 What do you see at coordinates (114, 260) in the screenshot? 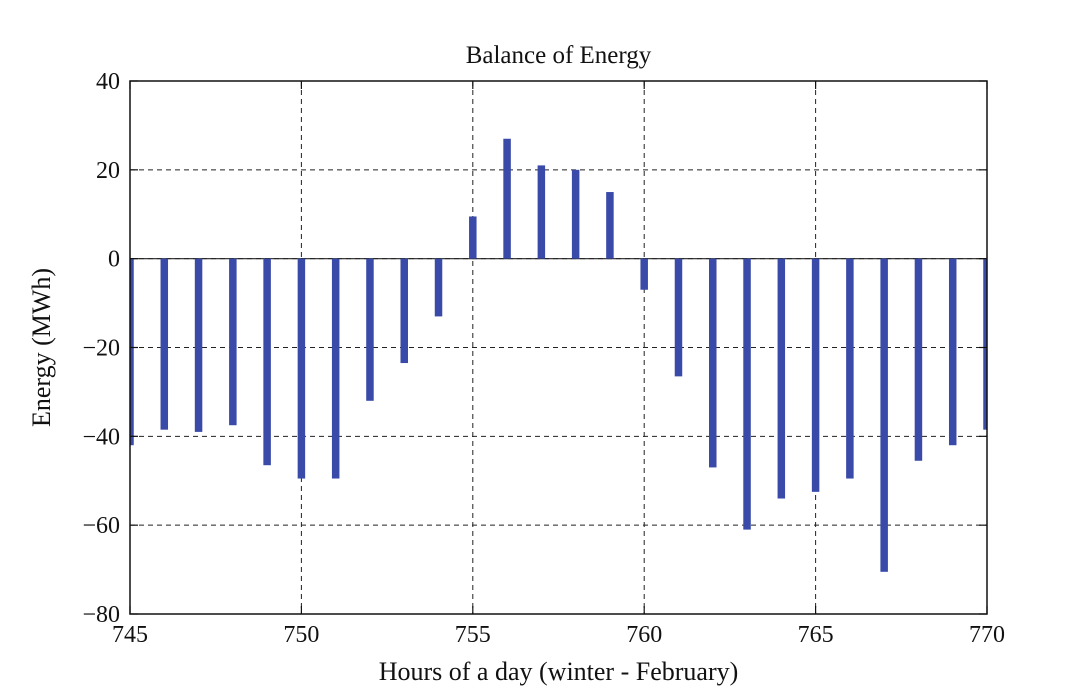
I see `y-tick-label: 0` at bounding box center [114, 260].